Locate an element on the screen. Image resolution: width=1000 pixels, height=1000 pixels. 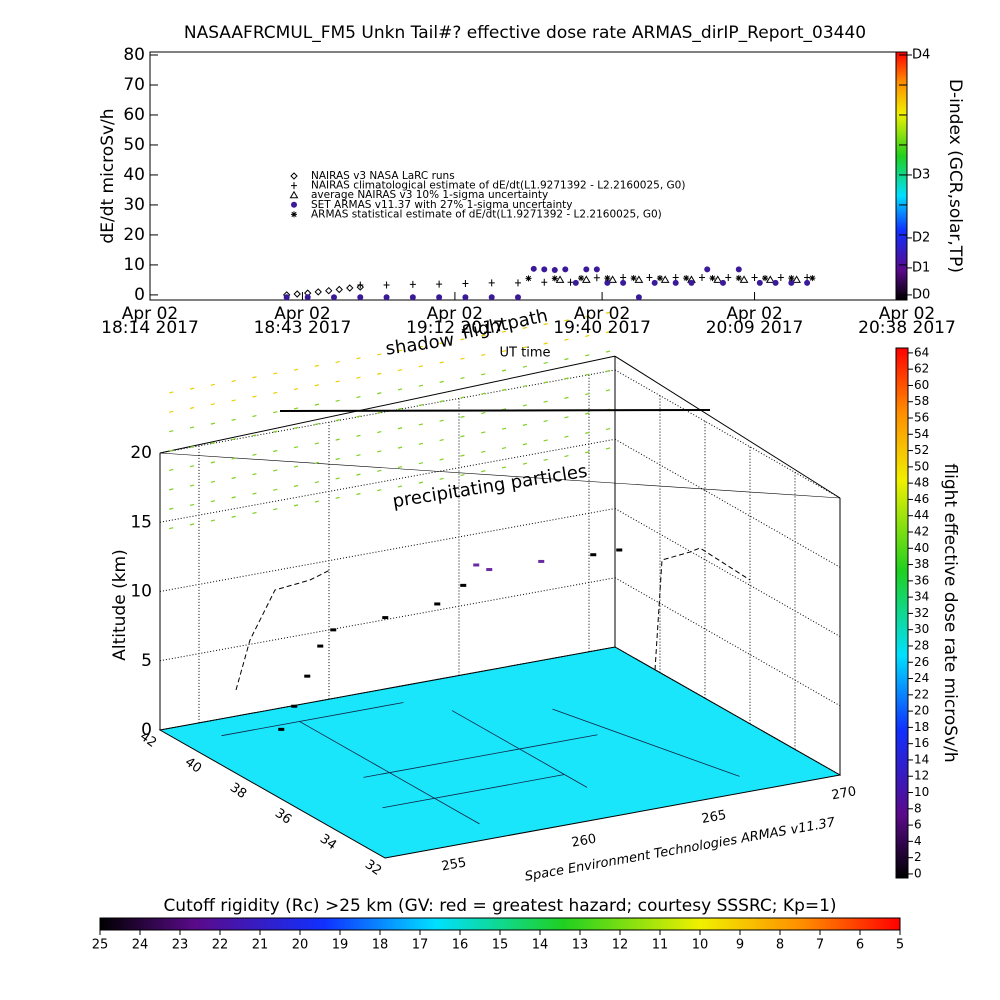
colorbar-tick-label: 2 is located at coordinates (918, 857).